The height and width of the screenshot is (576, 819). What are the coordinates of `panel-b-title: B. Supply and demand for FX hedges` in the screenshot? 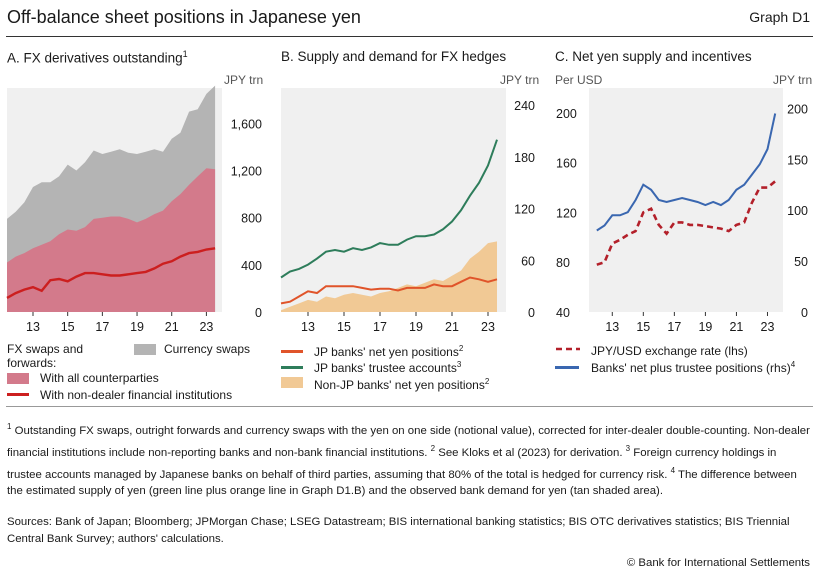 It's located at (394, 56).